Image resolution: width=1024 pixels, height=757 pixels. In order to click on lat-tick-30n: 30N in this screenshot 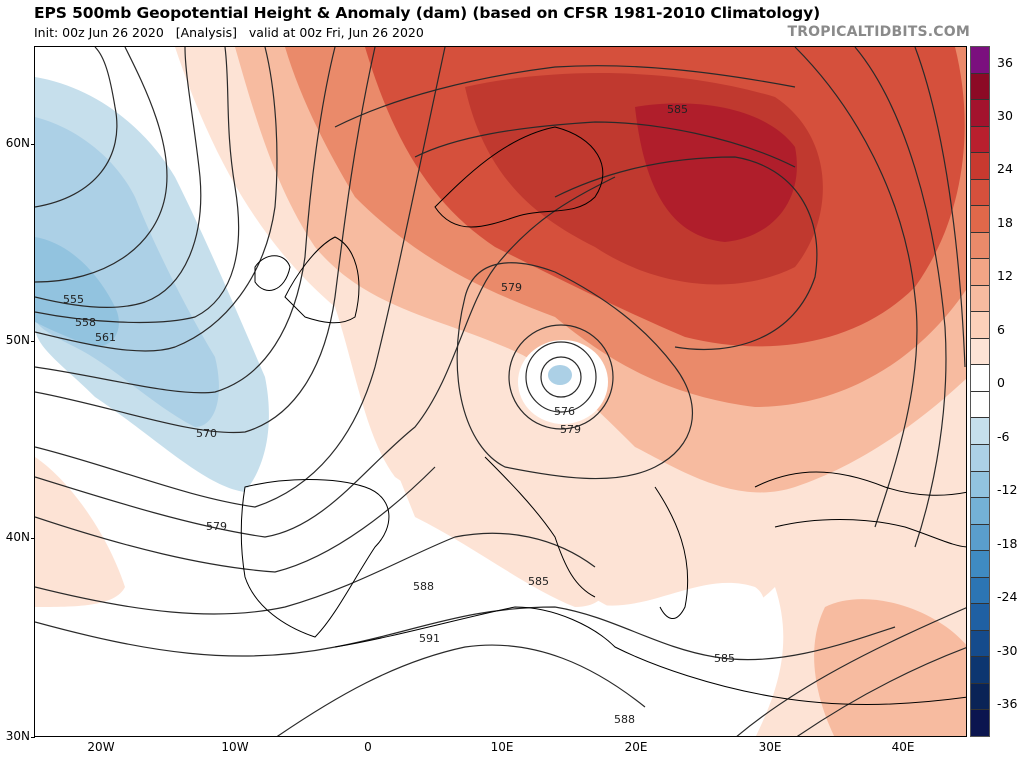, I will do `click(17, 736)`.